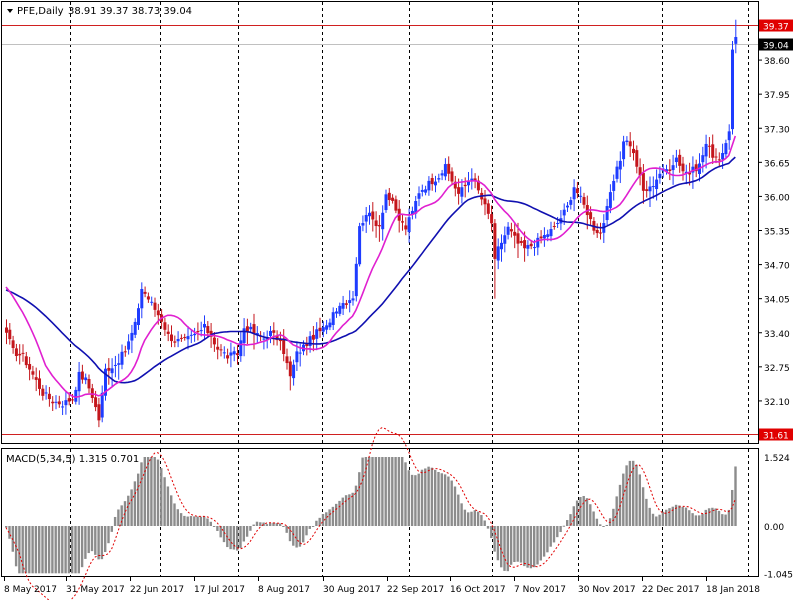  I want to click on y-tick-label: 37.30, so click(777, 130).